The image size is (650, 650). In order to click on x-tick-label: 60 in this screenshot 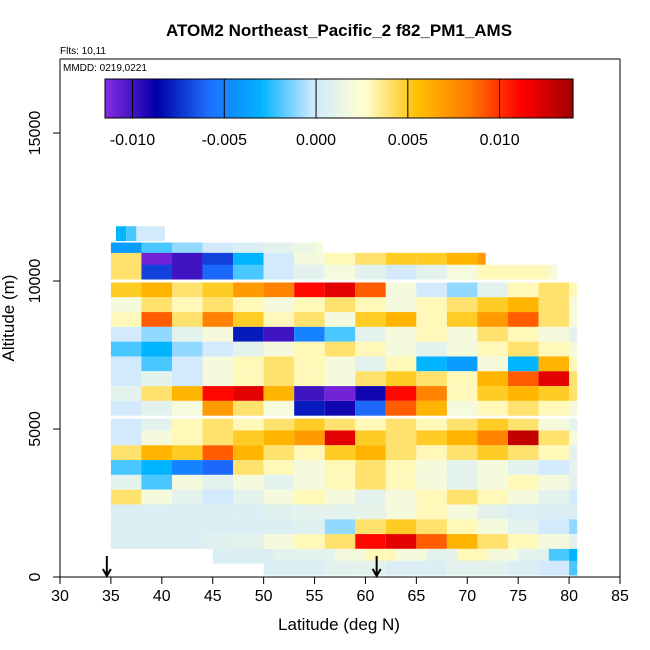, I will do `click(366, 596)`.